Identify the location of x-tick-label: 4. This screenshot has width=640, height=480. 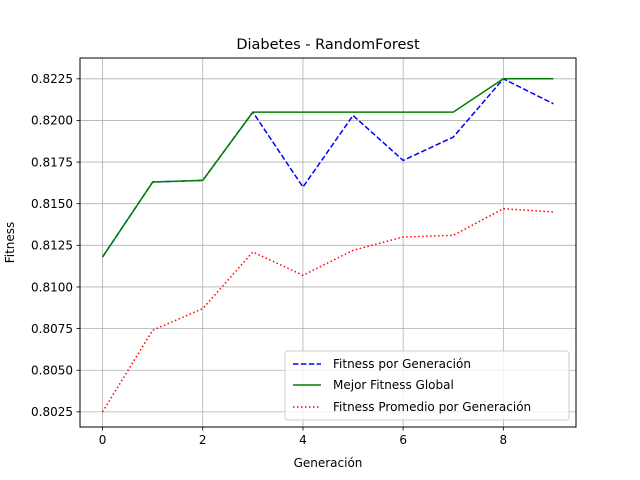
(303, 440).